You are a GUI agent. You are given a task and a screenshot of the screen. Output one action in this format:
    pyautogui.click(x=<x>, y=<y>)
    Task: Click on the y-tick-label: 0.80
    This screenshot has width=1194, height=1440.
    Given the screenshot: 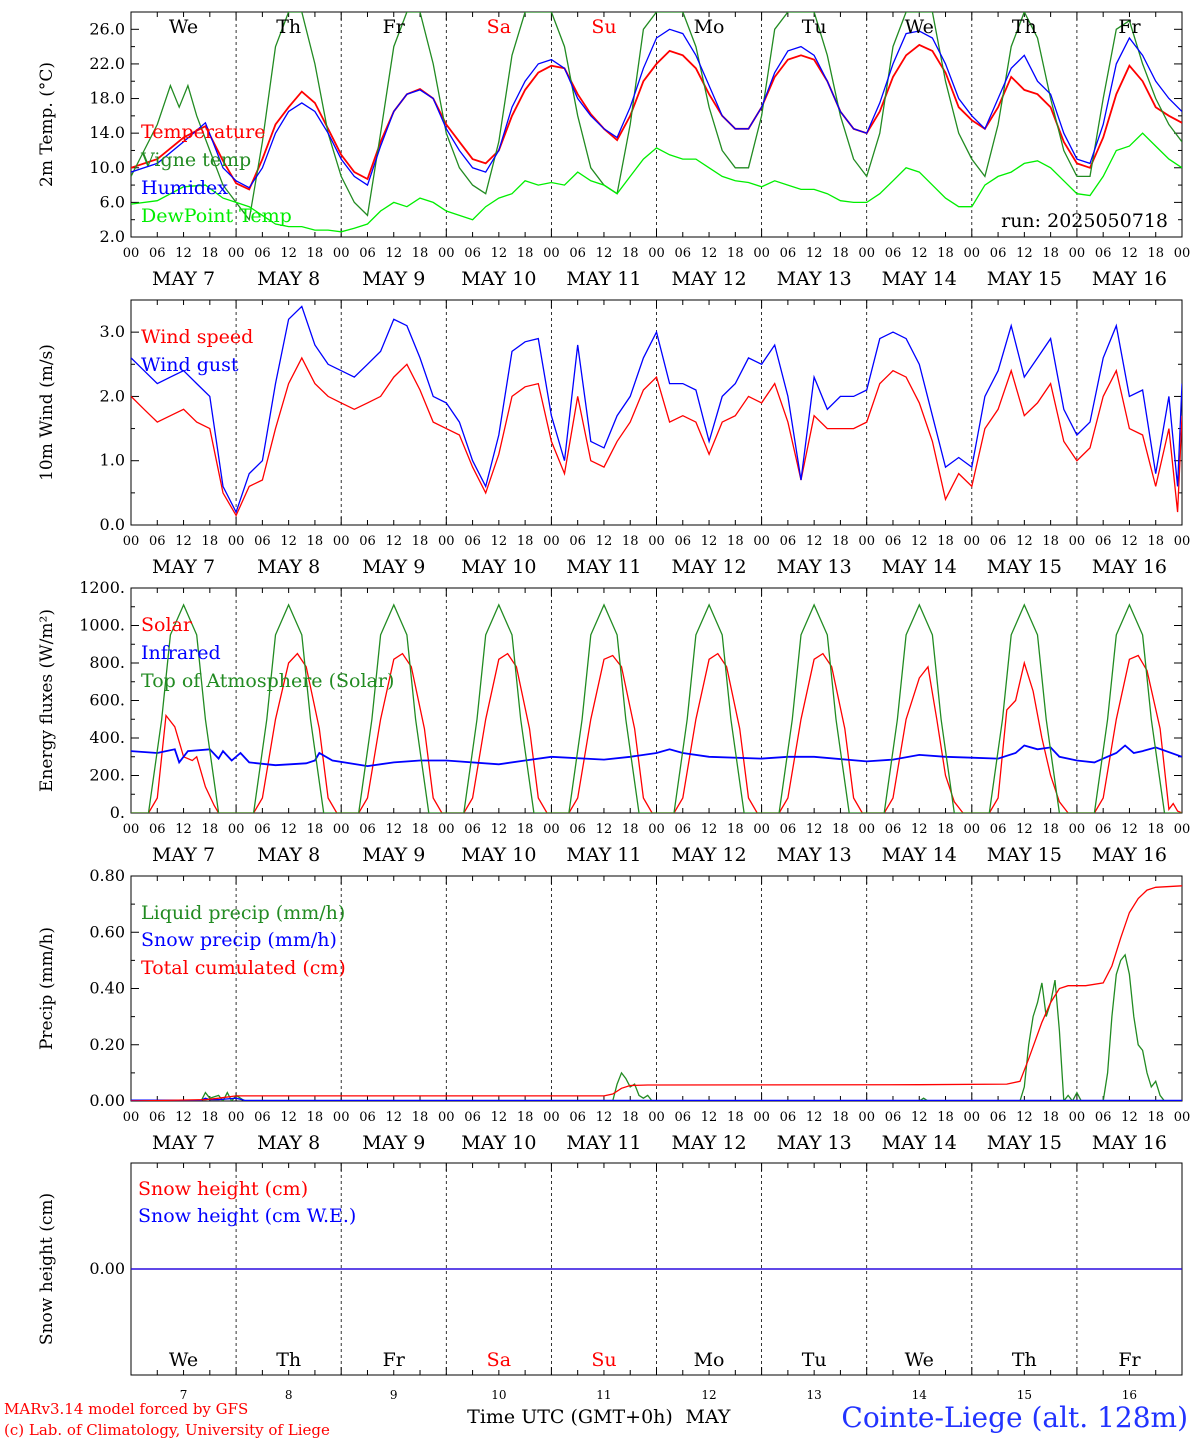 What is the action you would take?
    pyautogui.click(x=107, y=875)
    